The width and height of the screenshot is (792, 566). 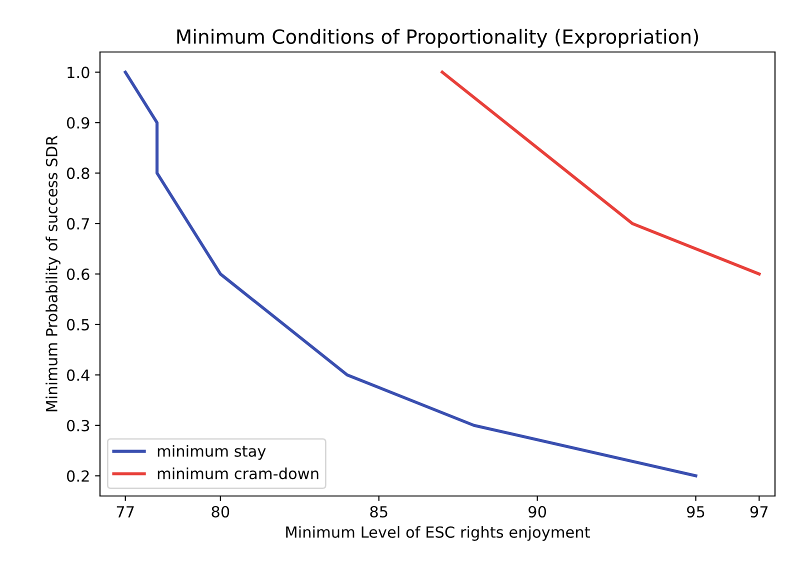 I want to click on legend-label: minimum cram-down, so click(x=238, y=473).